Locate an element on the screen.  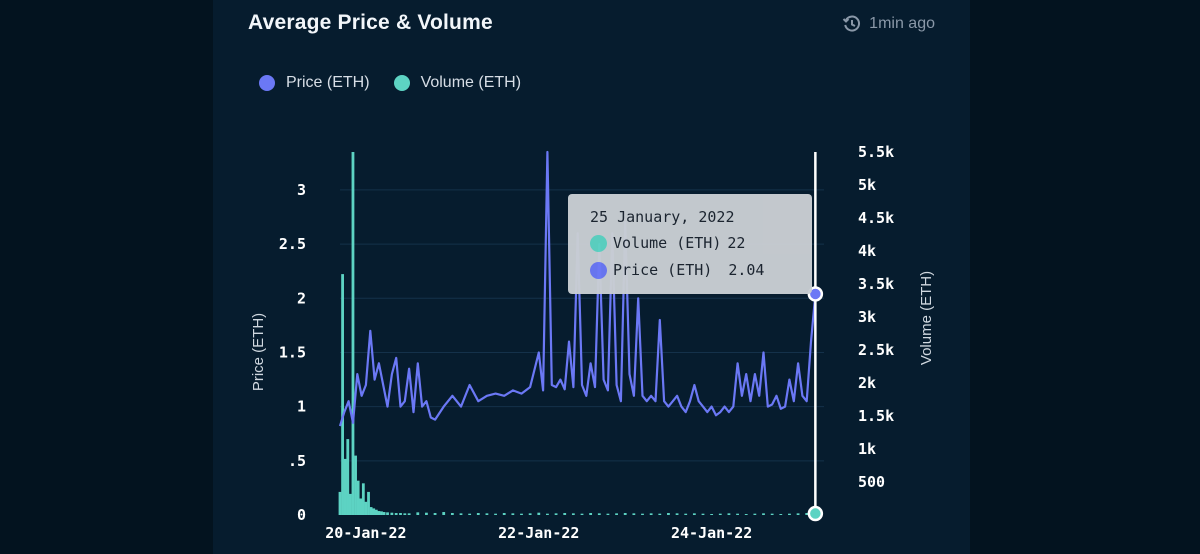
tooltip-volume-label: Volume (ETH) is located at coordinates (667, 243).